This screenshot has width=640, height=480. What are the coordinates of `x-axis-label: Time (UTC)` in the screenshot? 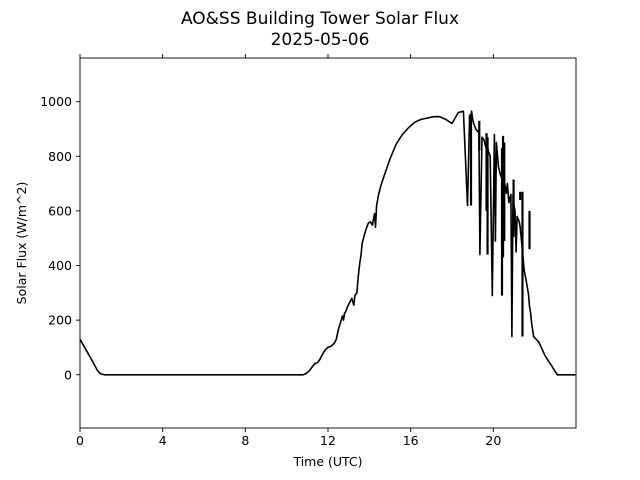 It's located at (327, 461).